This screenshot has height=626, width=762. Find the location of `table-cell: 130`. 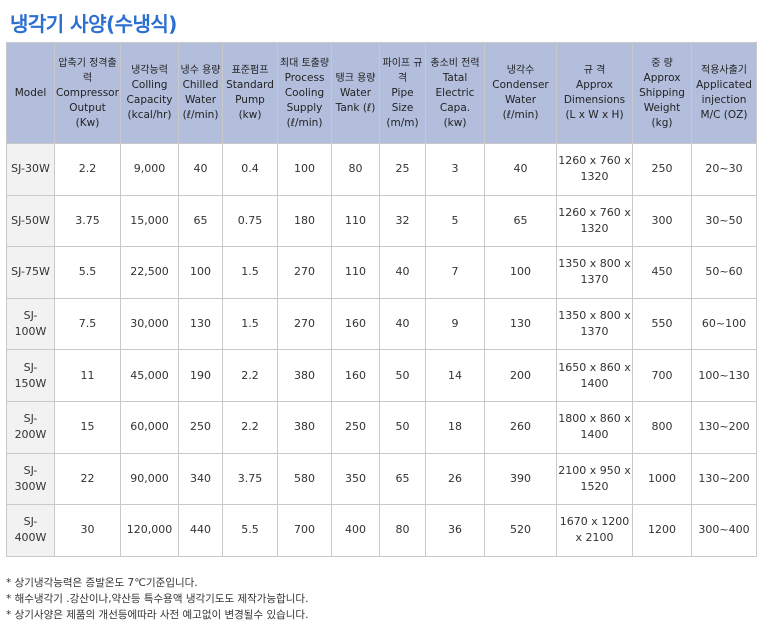

table-cell: 130 is located at coordinates (200, 324).